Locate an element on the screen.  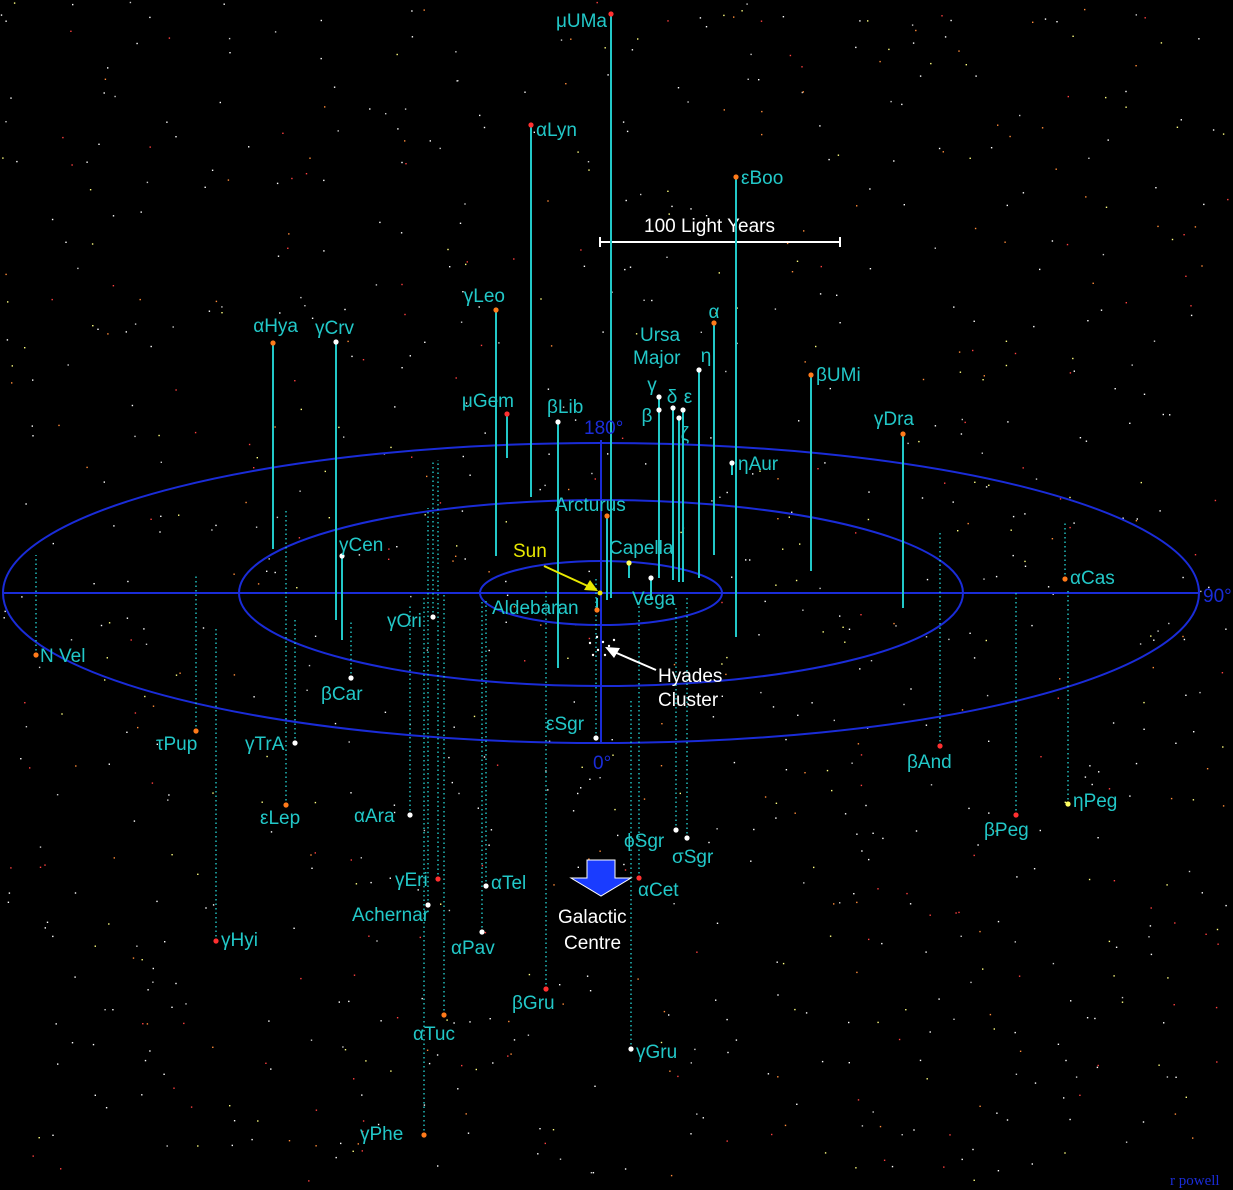
star-label-α: α is located at coordinates (714, 312).